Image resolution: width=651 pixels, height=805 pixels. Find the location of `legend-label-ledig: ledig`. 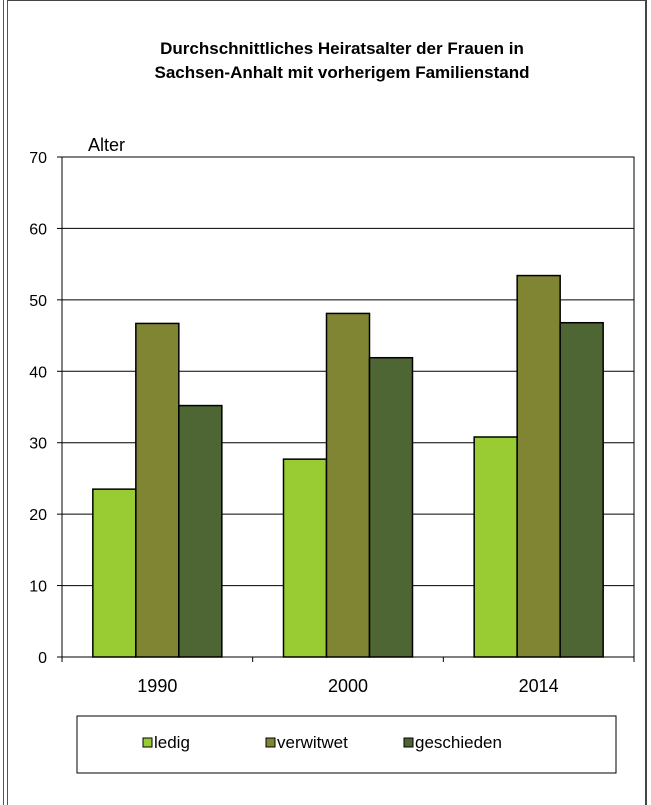

legend-label-ledig: ledig is located at coordinates (172, 742).